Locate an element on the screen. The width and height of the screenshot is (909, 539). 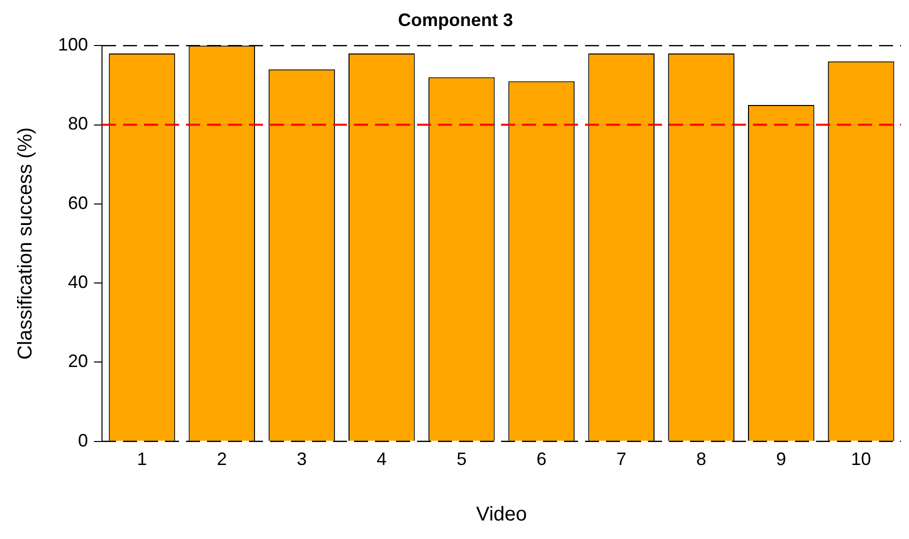
x-tick-label: 4 is located at coordinates (381, 459).